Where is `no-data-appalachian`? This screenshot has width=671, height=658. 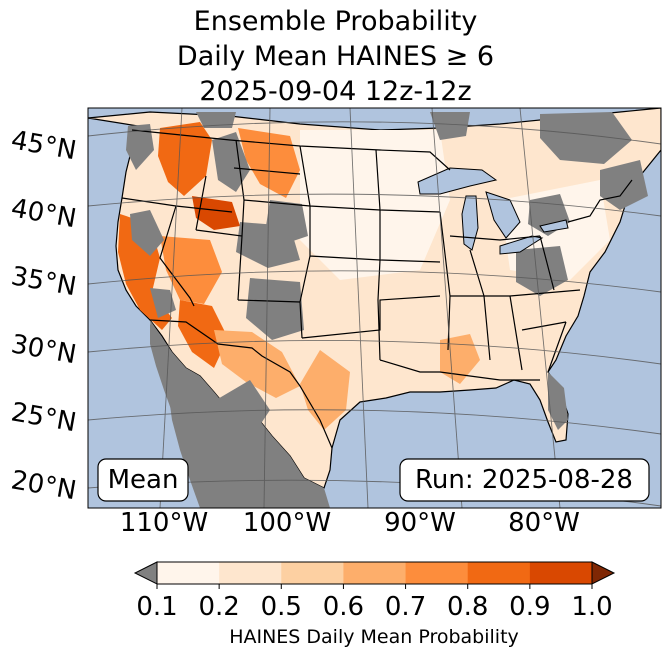
no-data-appalachian is located at coordinates (542, 271).